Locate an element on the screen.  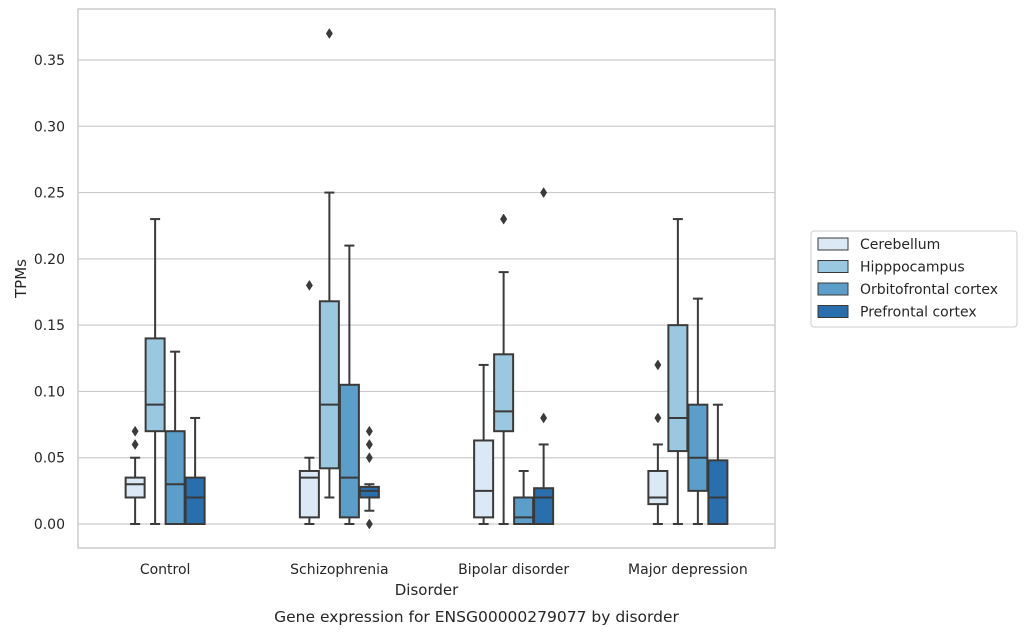
x-tick-label: Major depression is located at coordinates (688, 570).